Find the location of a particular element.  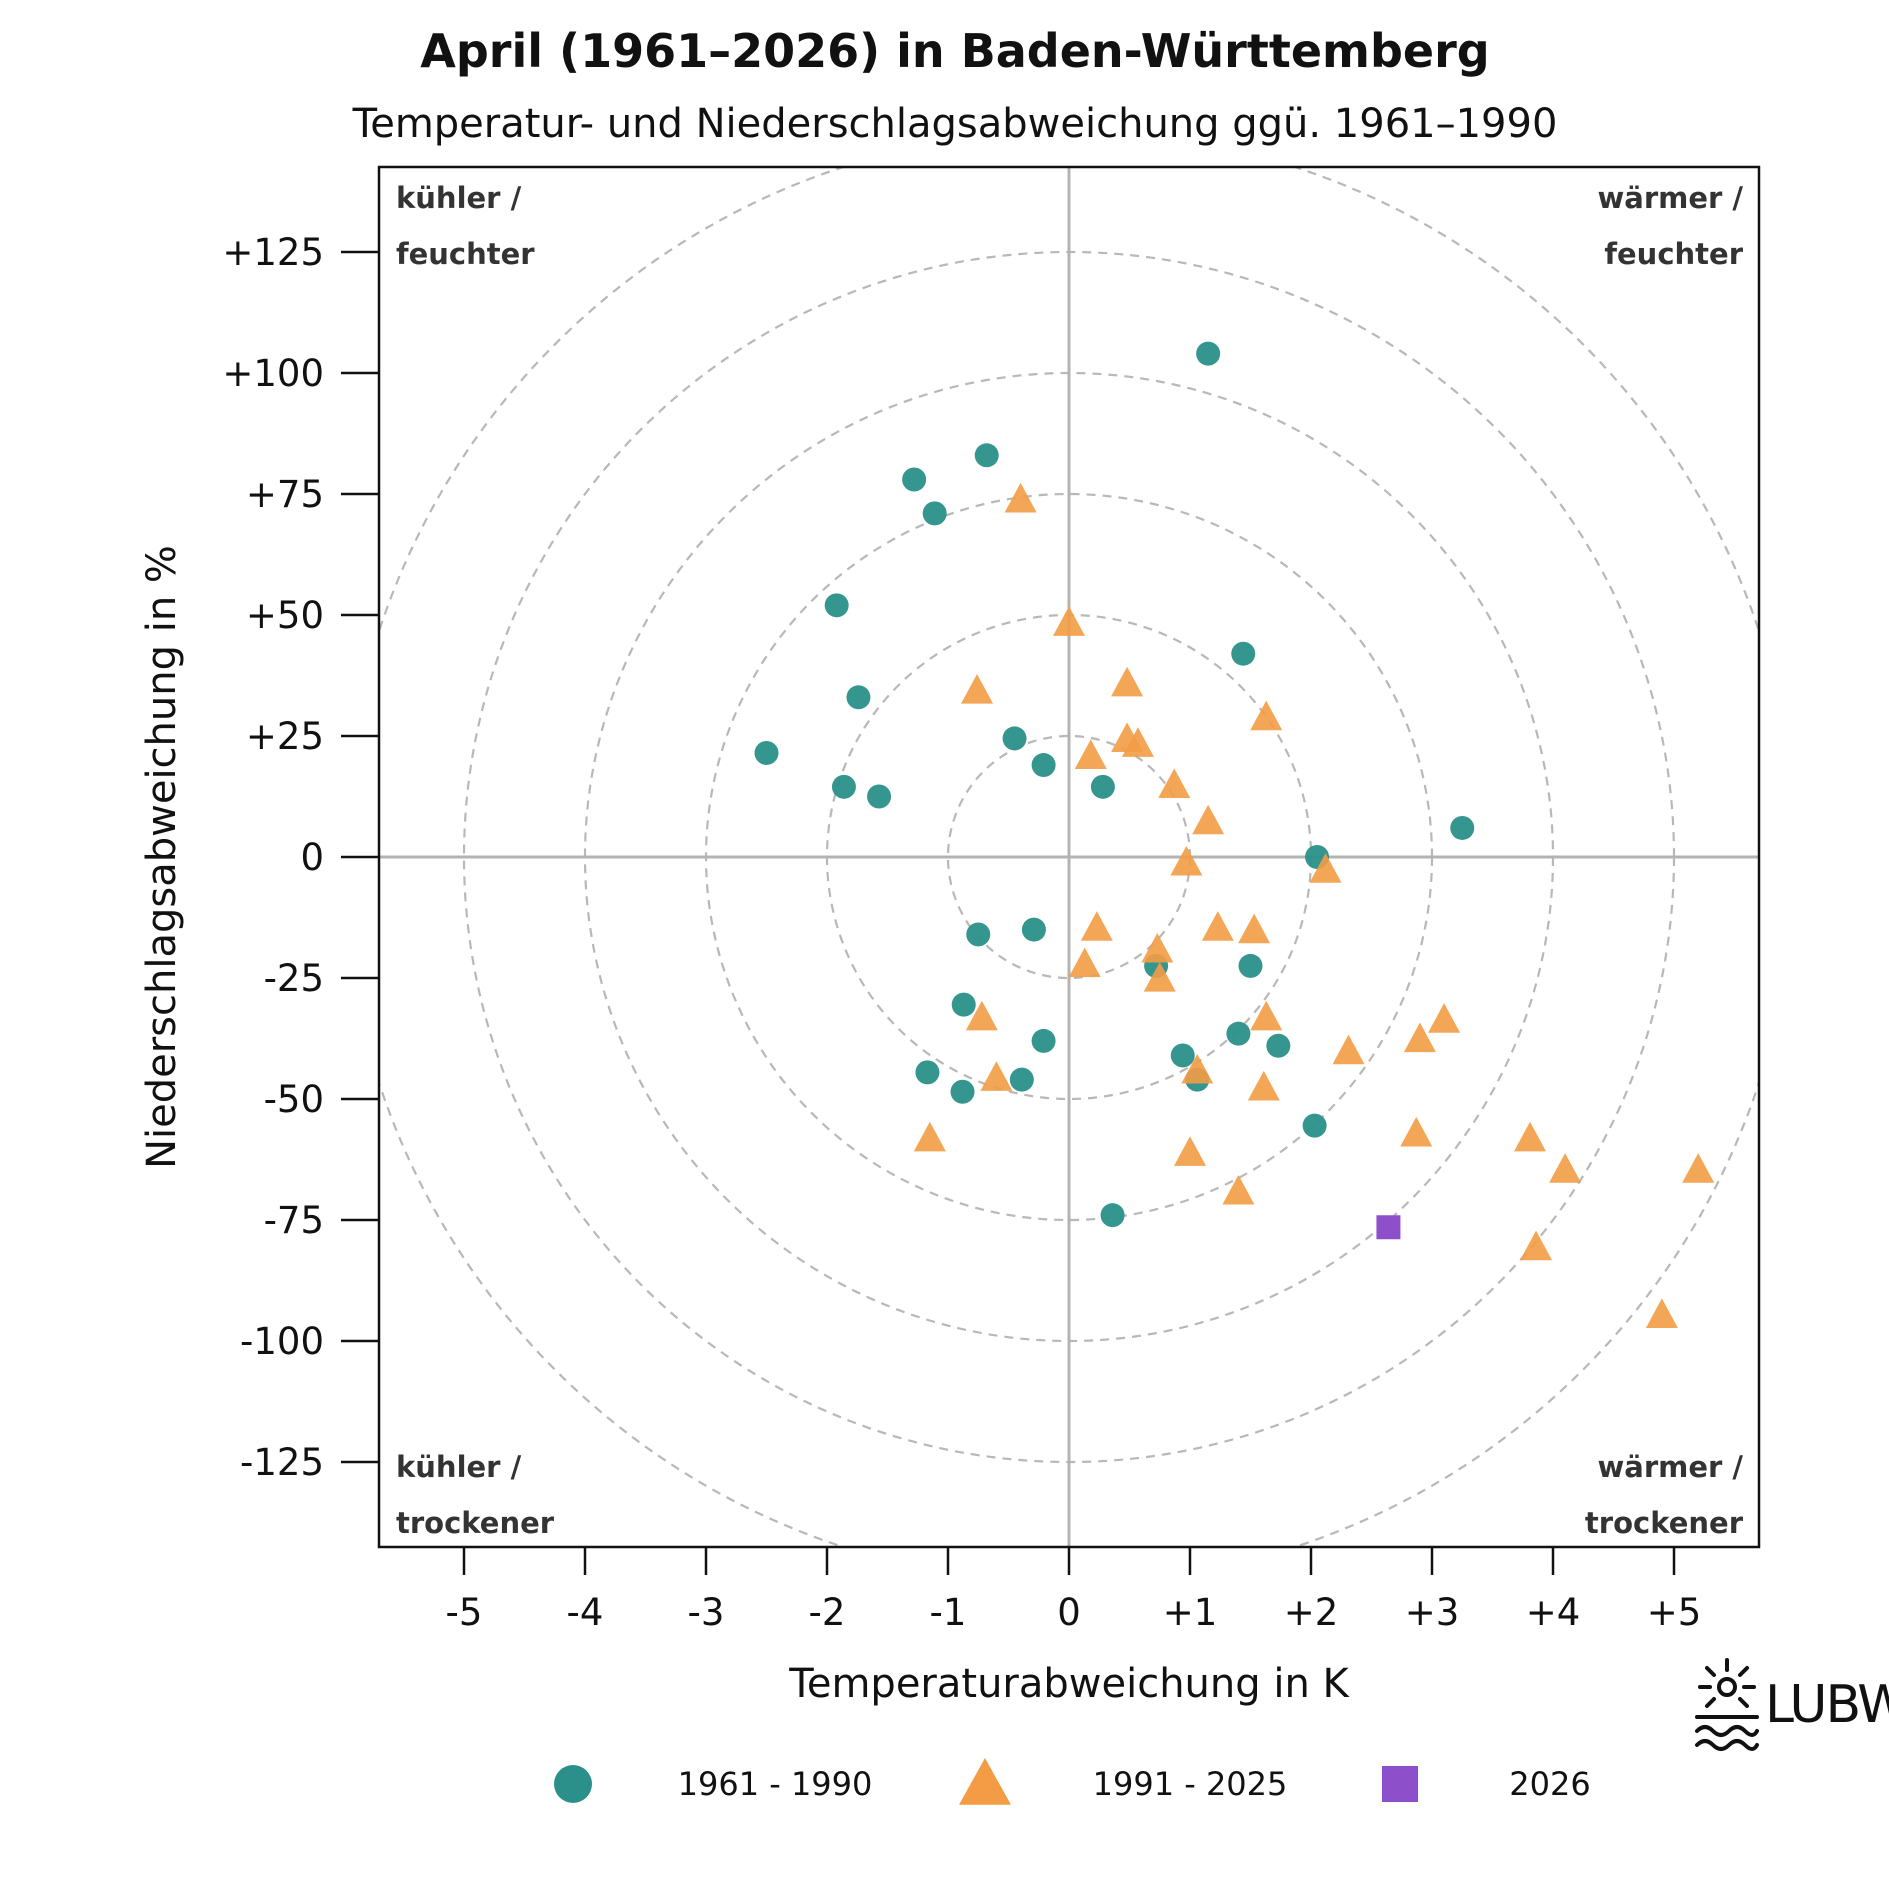

y-tick-label: 0 is located at coordinates (312, 857).